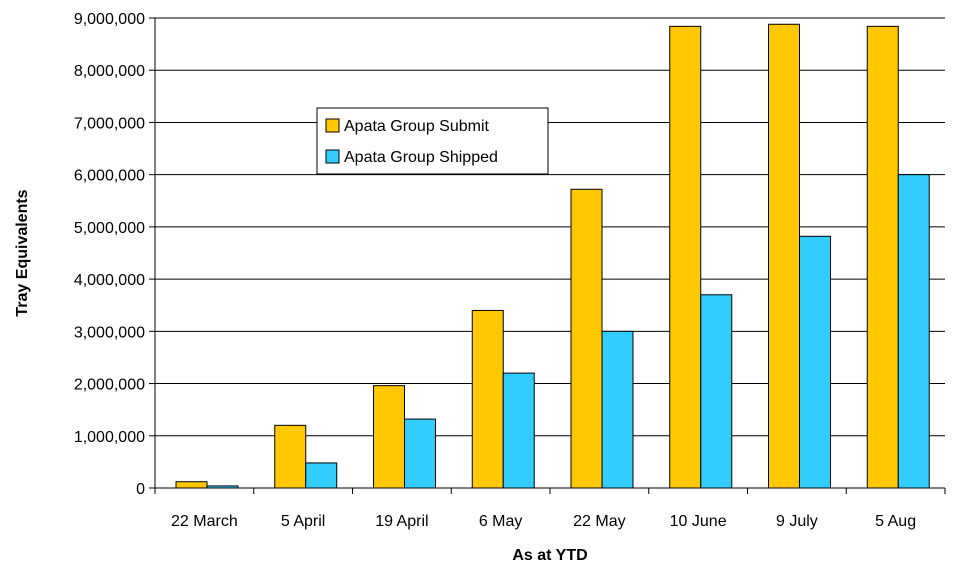 Image resolution: width=960 pixels, height=569 pixels. Describe the element at coordinates (204, 521) in the screenshot. I see `x-tick-label: 22 March` at that location.